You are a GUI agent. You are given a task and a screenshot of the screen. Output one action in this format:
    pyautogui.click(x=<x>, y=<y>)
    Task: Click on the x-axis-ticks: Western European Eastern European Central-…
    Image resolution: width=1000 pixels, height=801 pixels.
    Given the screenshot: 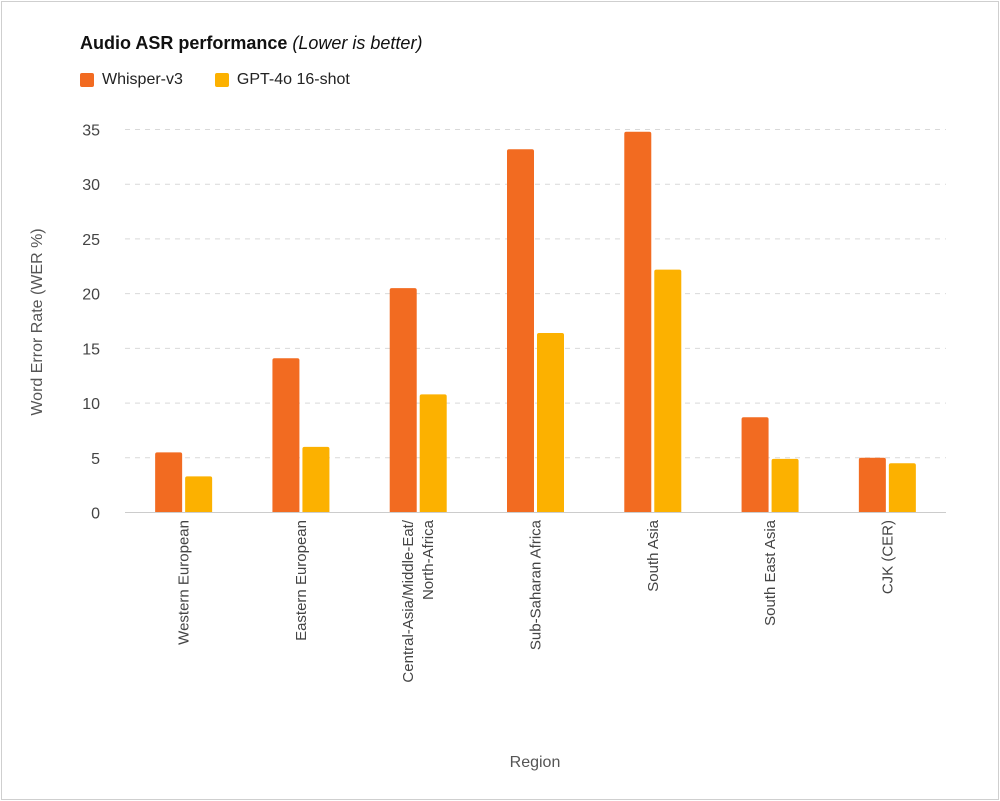 What is the action you would take?
    pyautogui.click(x=536, y=600)
    